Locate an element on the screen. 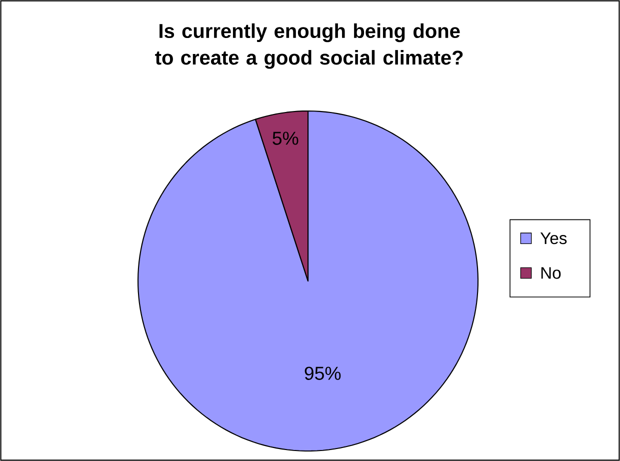  data-label: 5% is located at coordinates (285, 138).